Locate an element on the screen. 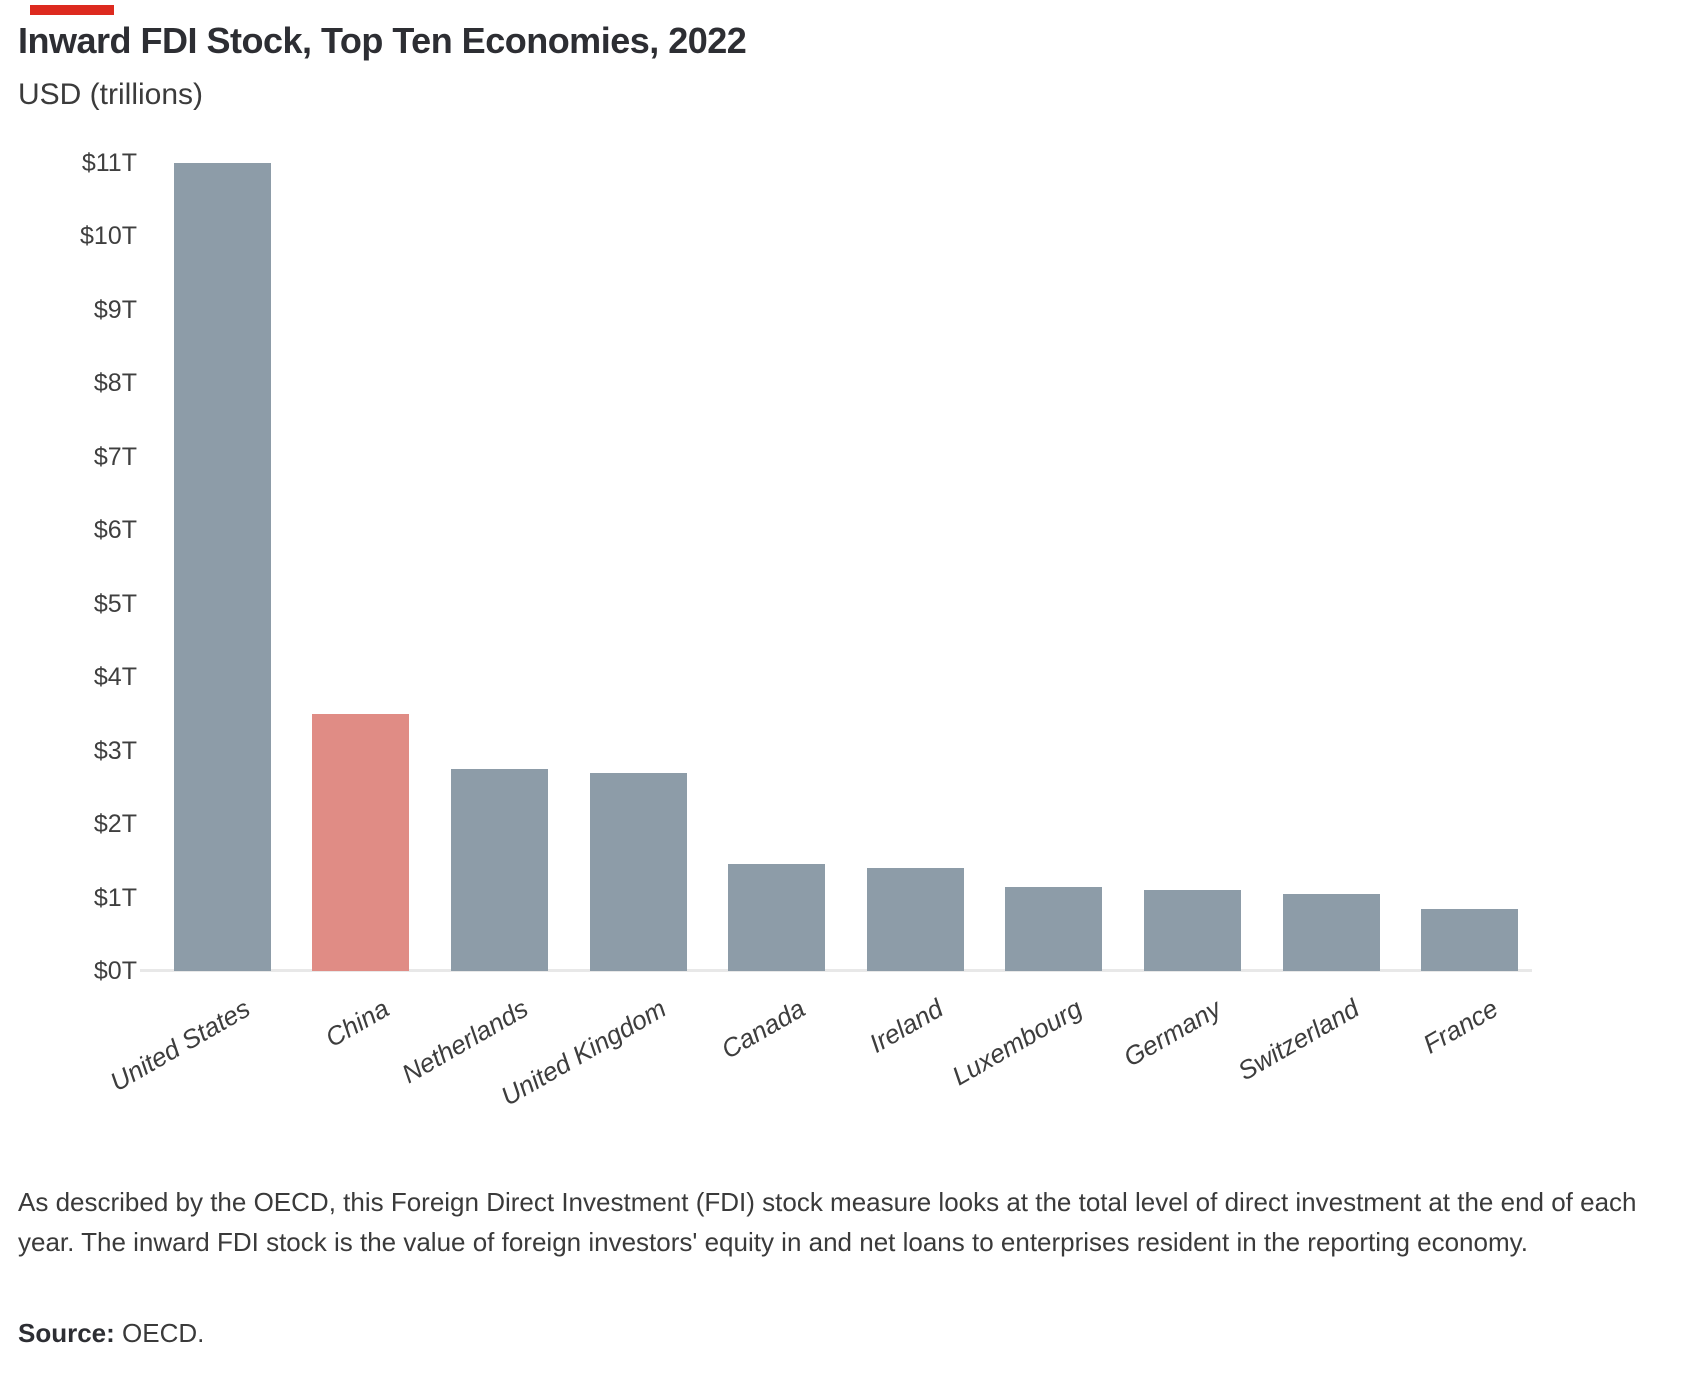 The width and height of the screenshot is (1682, 1377). bar-china is located at coordinates (361, 842).